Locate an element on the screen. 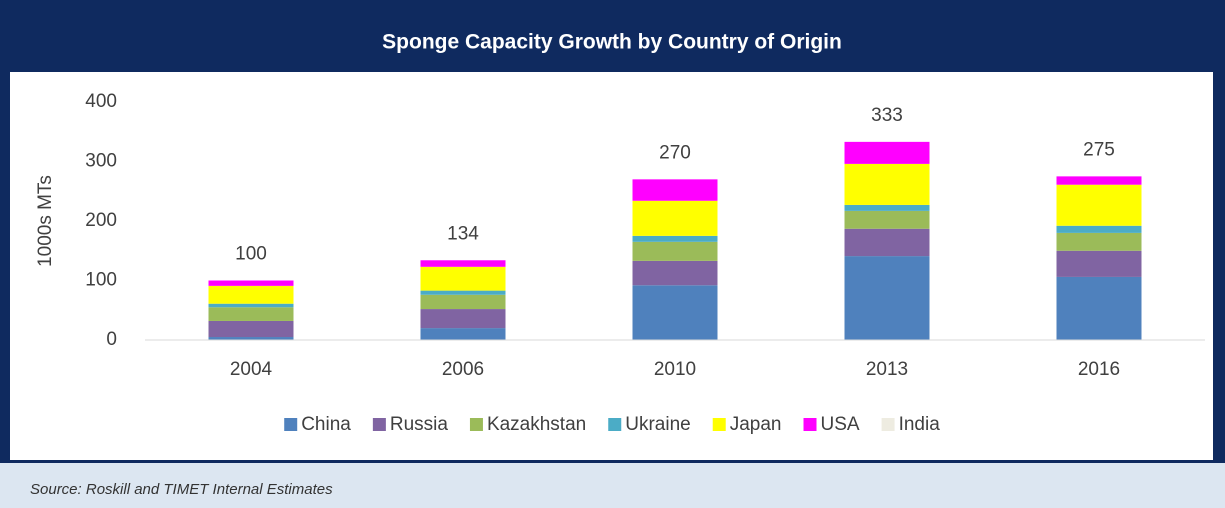 The width and height of the screenshot is (1225, 508). y-tick-label: 100 is located at coordinates (101, 280).